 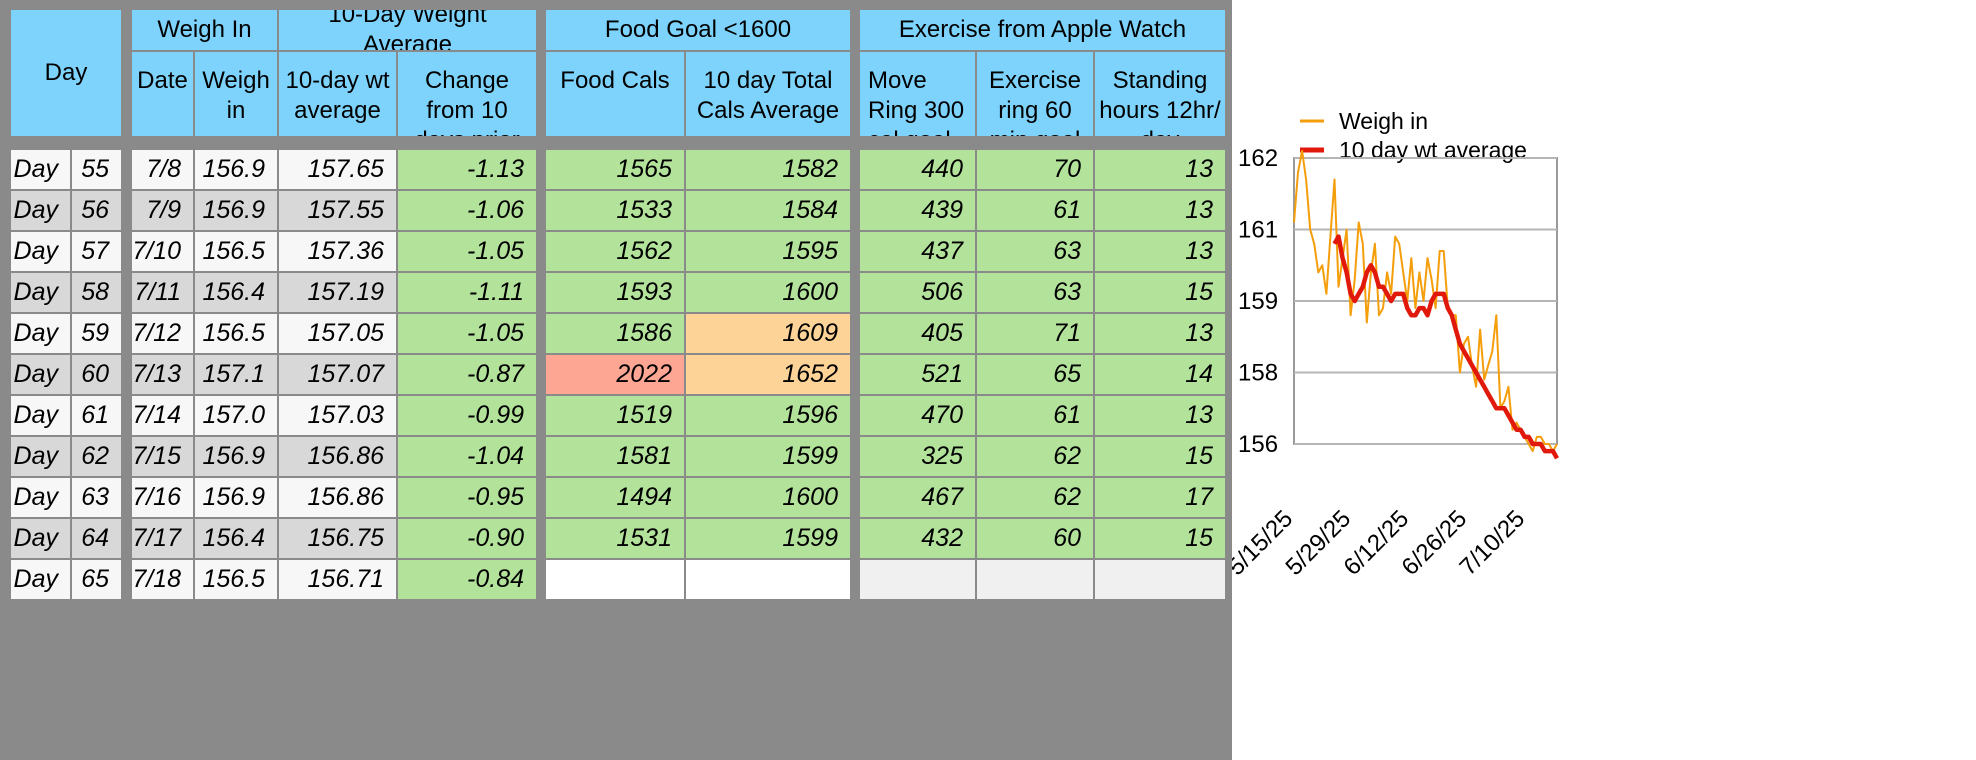 I want to click on cell-date: 7/12, so click(x=162, y=333).